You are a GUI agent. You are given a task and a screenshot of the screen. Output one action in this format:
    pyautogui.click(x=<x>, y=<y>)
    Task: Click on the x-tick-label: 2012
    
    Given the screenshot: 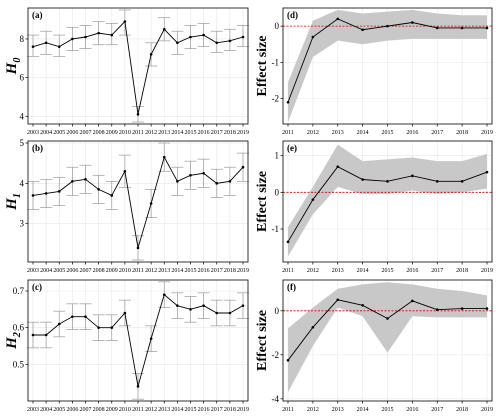 What is the action you would take?
    pyautogui.click(x=151, y=133)
    